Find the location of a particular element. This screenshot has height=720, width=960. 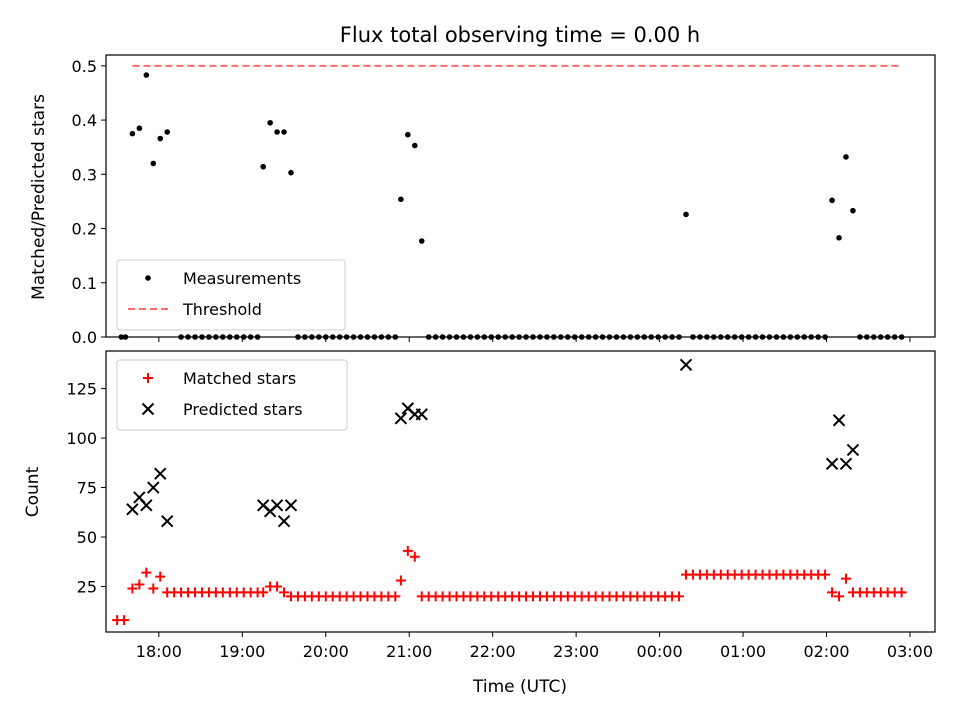

bottom-chart-legend-item-matched-stars-swatch is located at coordinates (148, 378).